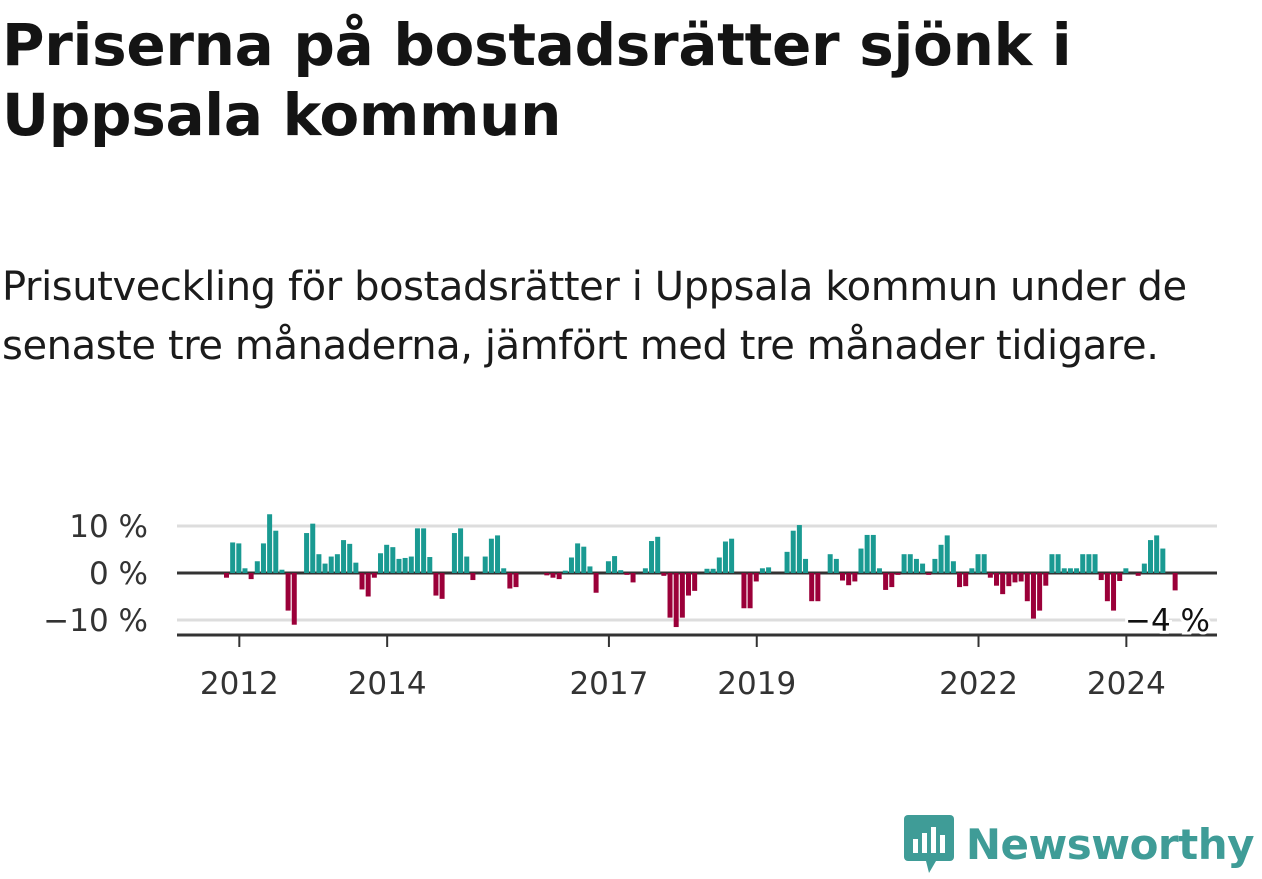 The width and height of the screenshot is (1262, 879). I want to click on x-tick-label: 2019, so click(756, 684).